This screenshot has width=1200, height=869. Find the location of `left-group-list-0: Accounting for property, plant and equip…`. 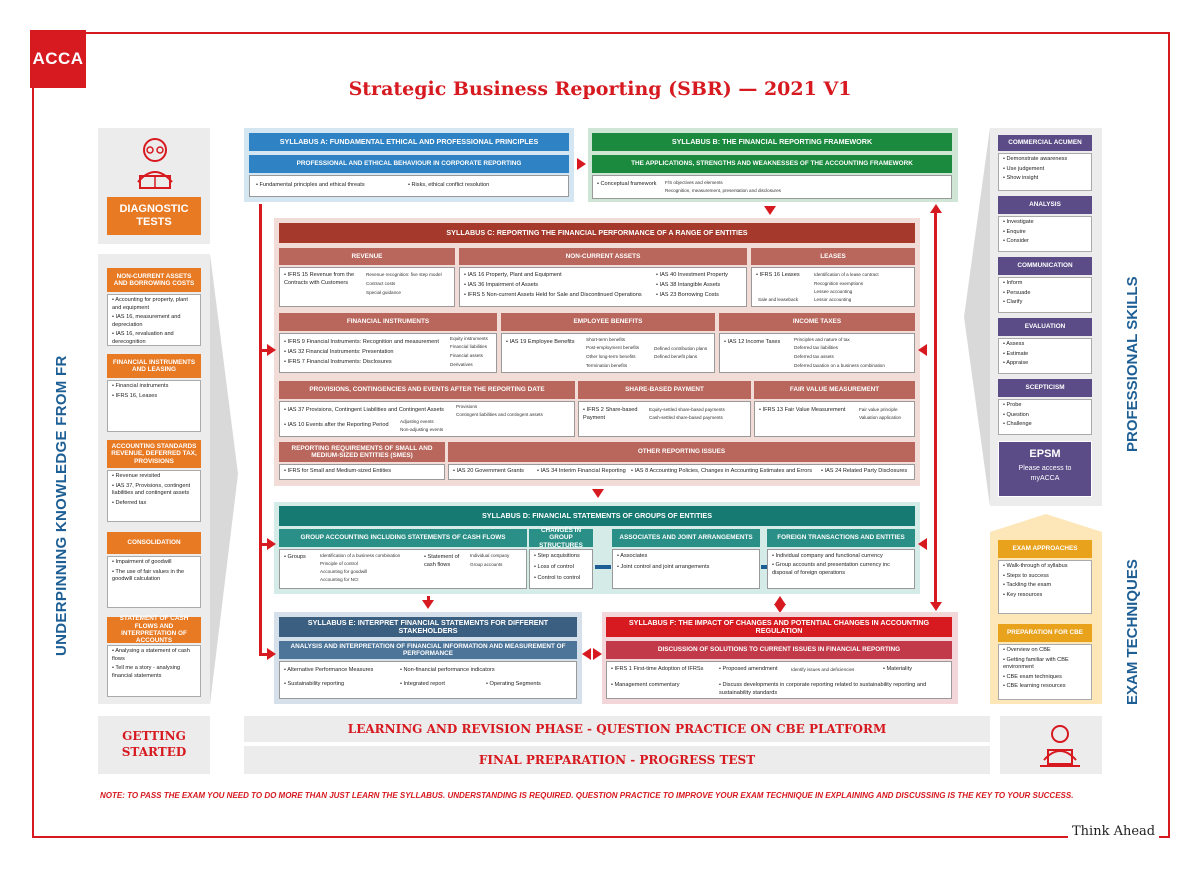

left-group-list-0: Accounting for property, plant and equip… is located at coordinates (154, 320).